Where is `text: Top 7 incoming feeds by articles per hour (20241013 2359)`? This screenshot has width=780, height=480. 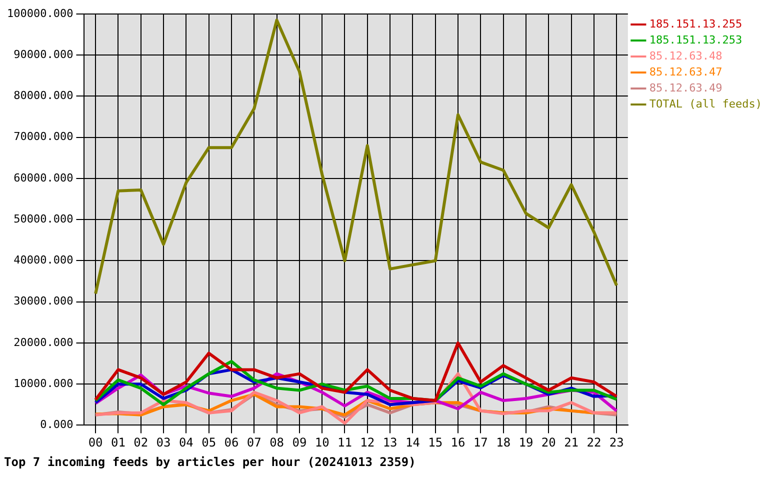 text: Top 7 incoming feeds by articles per hour (20241013 2359) is located at coordinates (210, 461).